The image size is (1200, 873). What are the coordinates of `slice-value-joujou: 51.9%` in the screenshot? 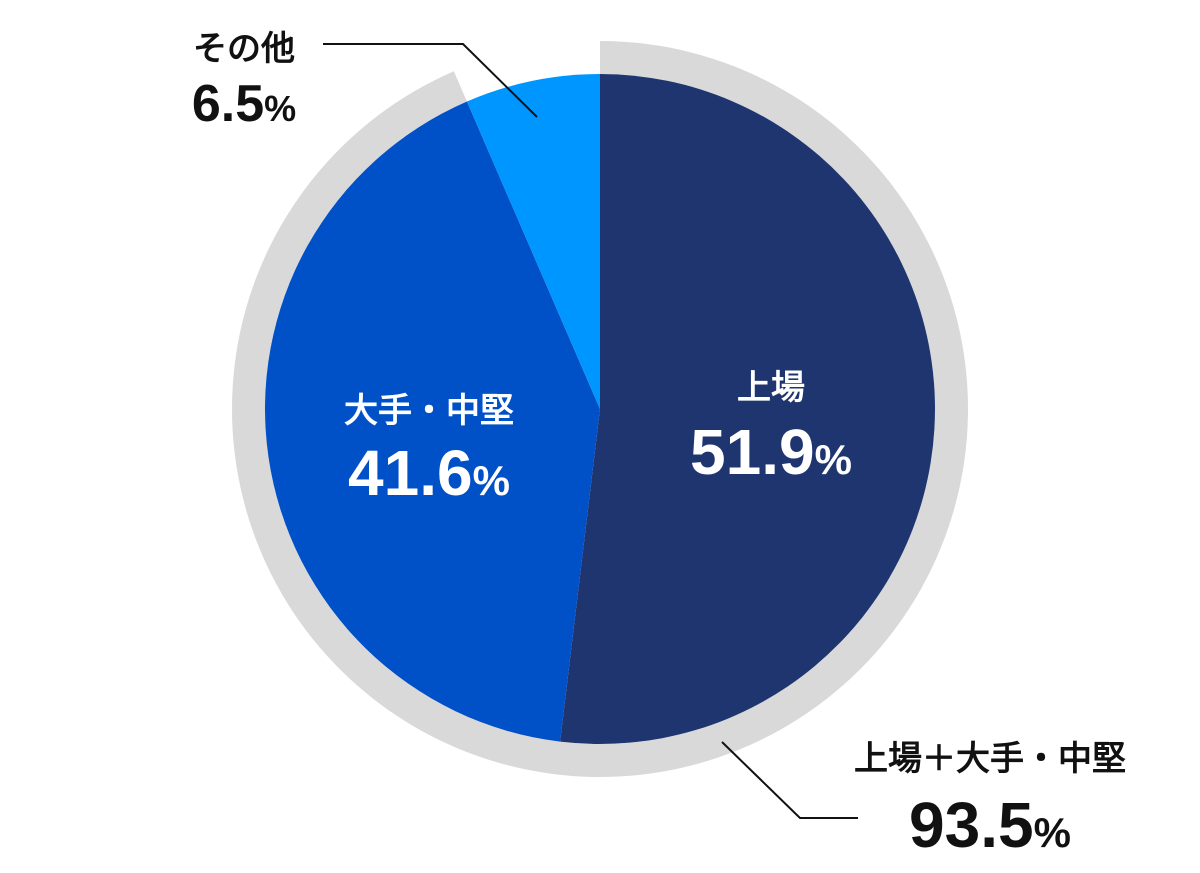 It's located at (771, 452).